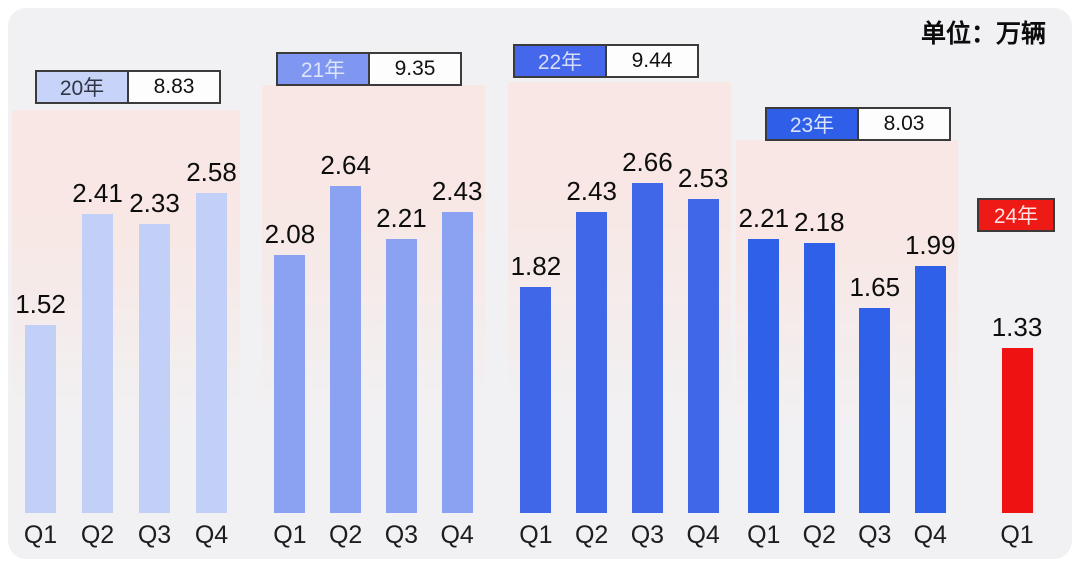  Describe the element at coordinates (812, 124) in the screenshot. I see `legend-year-label: 23年` at that location.